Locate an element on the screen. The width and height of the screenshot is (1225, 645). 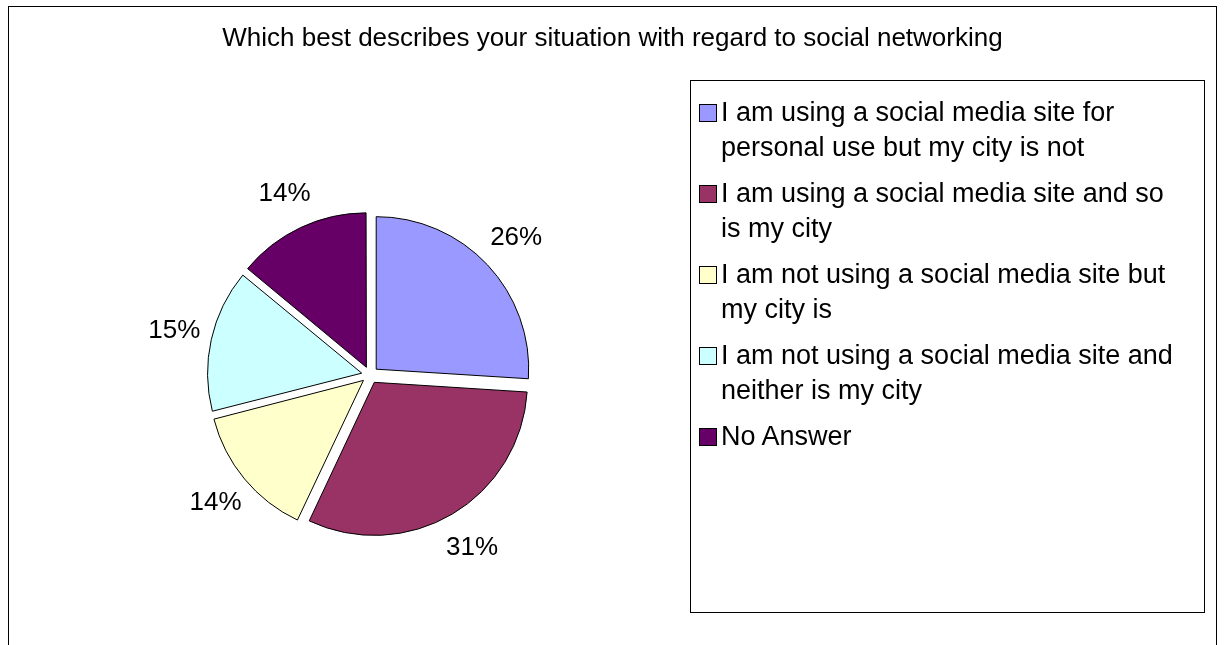
data-label: 15% is located at coordinates (174, 329).